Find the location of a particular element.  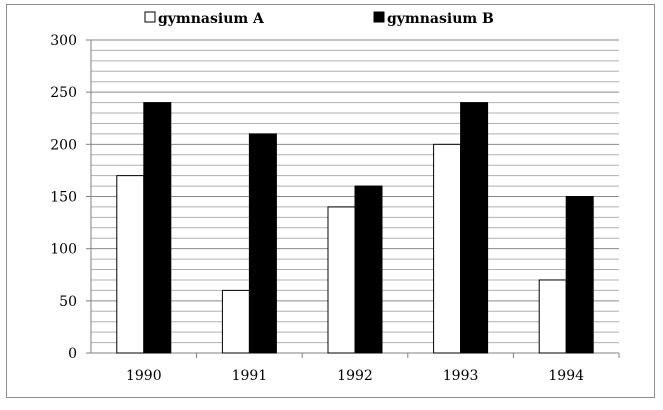

bar-gymnasium-a-1992 is located at coordinates (341, 280).